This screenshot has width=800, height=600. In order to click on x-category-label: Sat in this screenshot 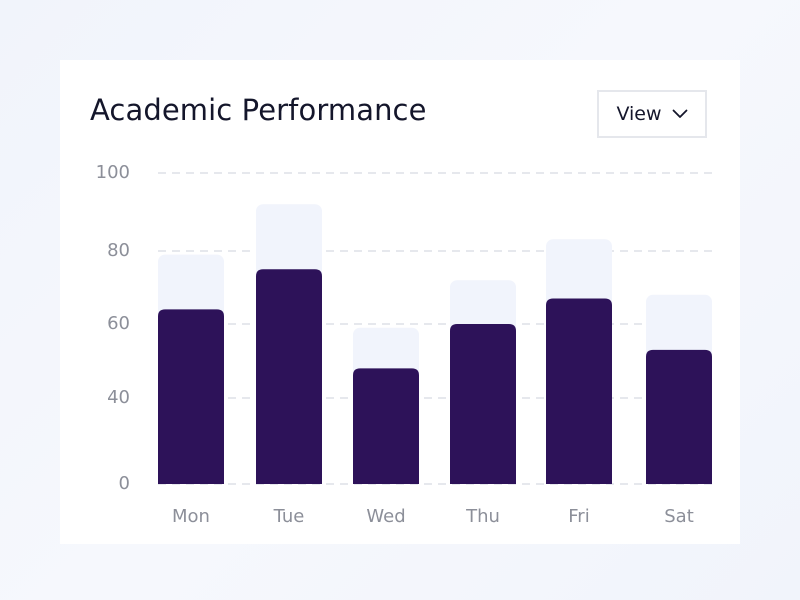, I will do `click(679, 516)`.